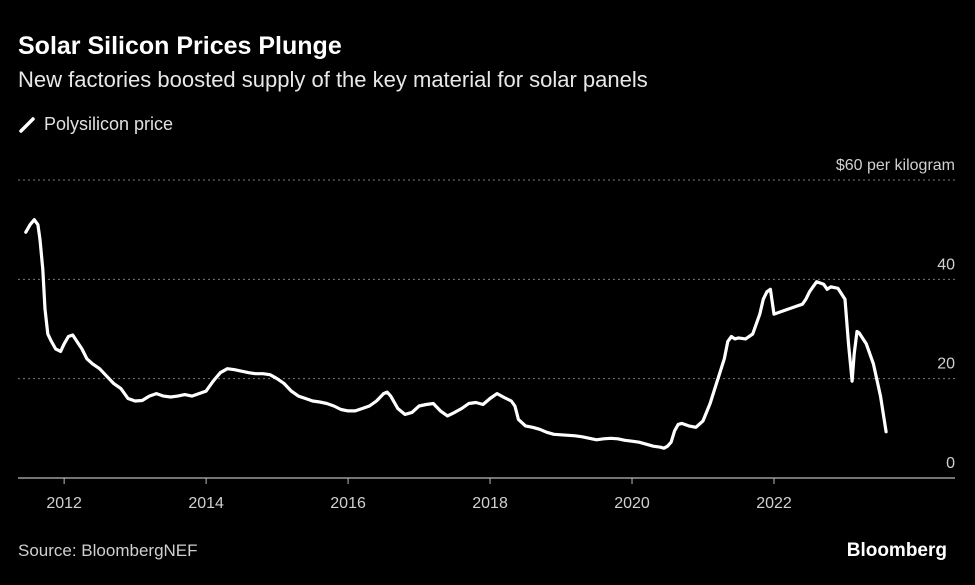  I want to click on source-note: Source: BloombergNEF, so click(108, 550).